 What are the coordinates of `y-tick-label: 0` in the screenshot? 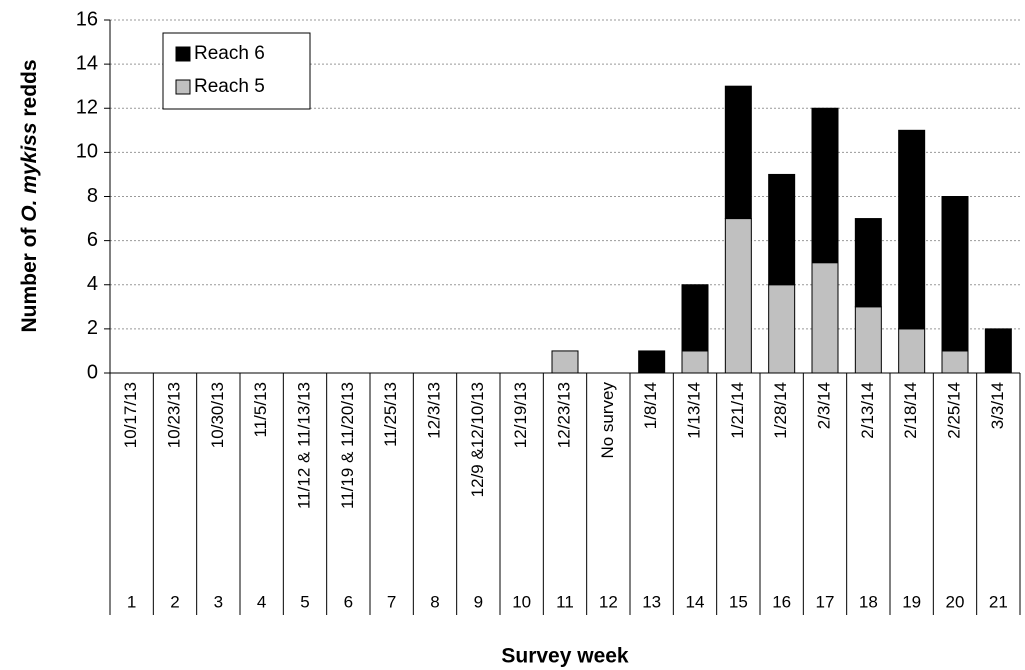 It's located at (92, 372).